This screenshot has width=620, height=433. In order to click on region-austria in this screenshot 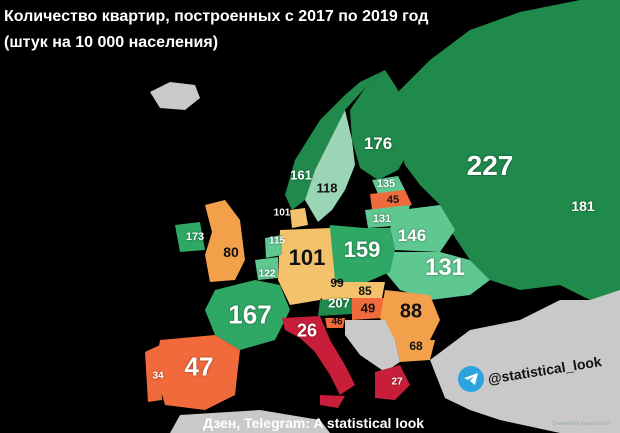, I will do `click(336, 307)`.